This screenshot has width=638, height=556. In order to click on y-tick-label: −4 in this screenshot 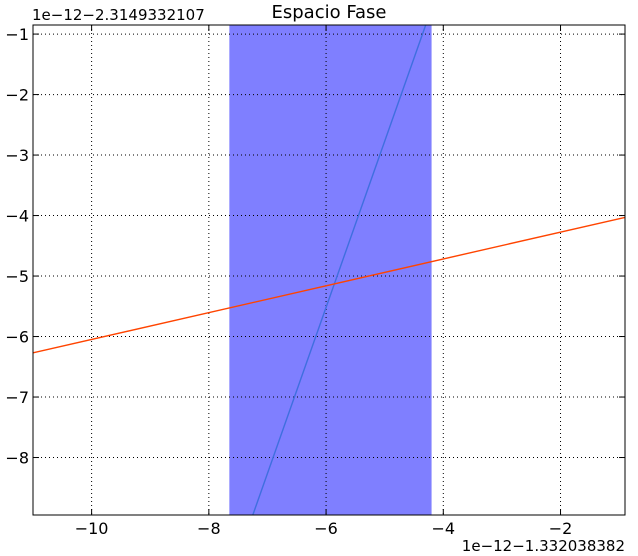, I will do `click(17, 216)`.